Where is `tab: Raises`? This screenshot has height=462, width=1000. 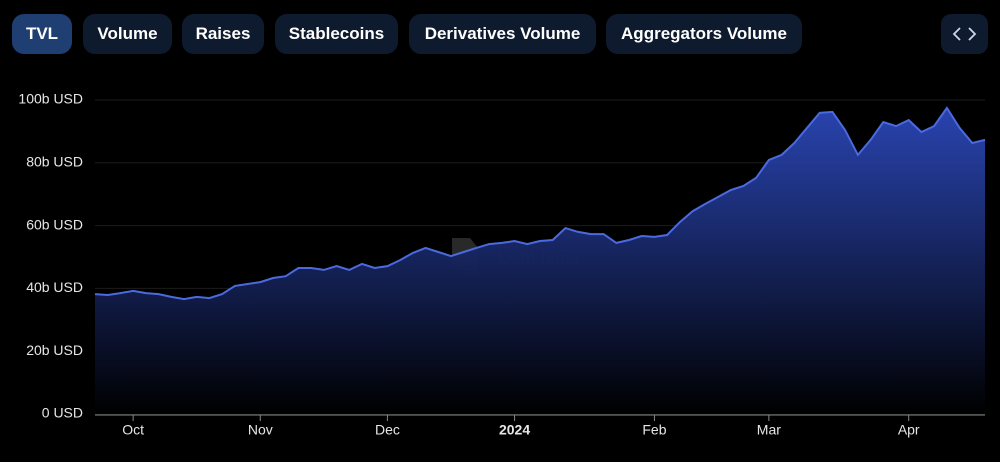 tab: Raises is located at coordinates (223, 34).